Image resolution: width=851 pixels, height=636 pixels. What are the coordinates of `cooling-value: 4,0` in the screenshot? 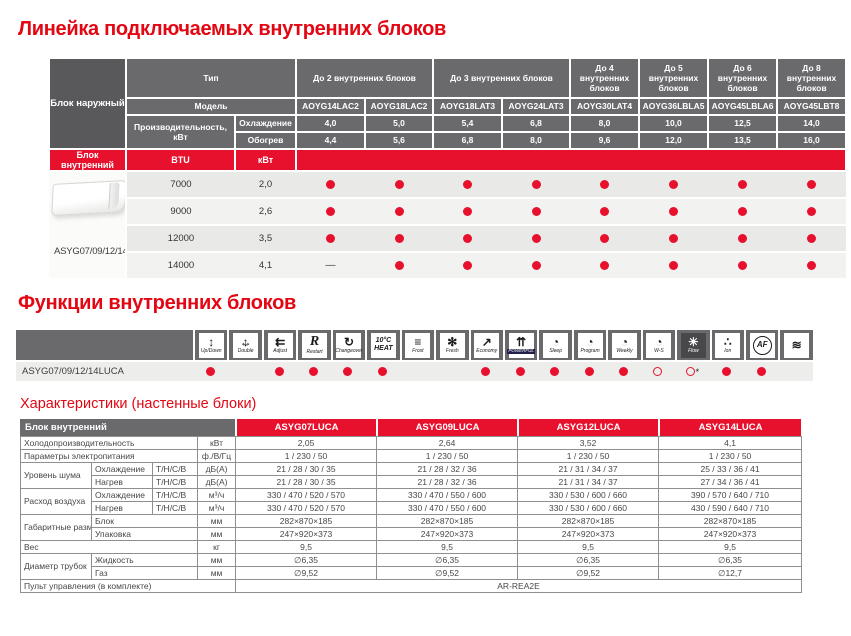 It's located at (331, 123).